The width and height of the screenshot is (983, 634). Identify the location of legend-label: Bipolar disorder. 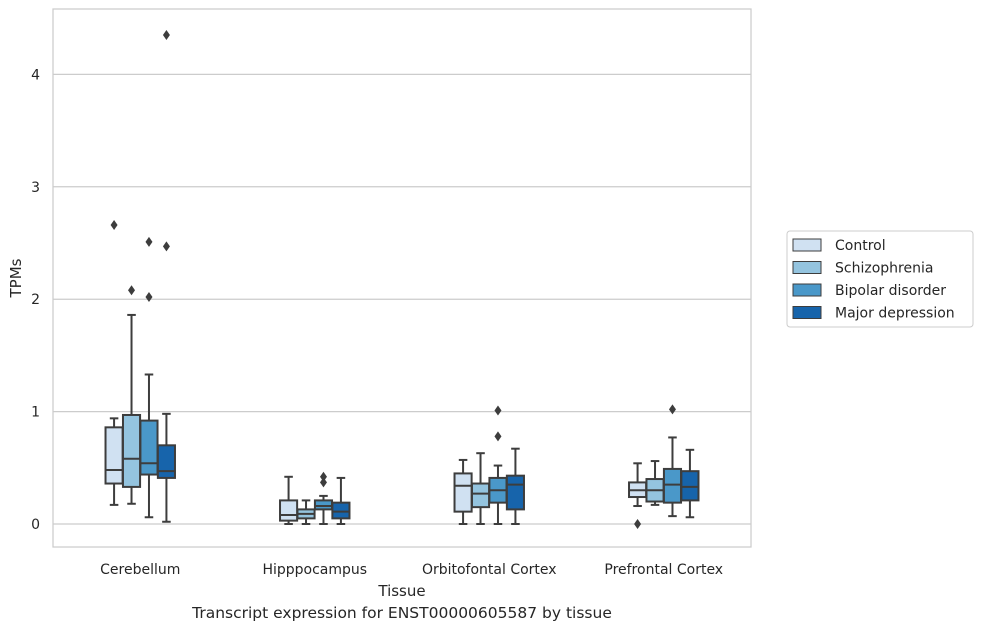
(890, 291).